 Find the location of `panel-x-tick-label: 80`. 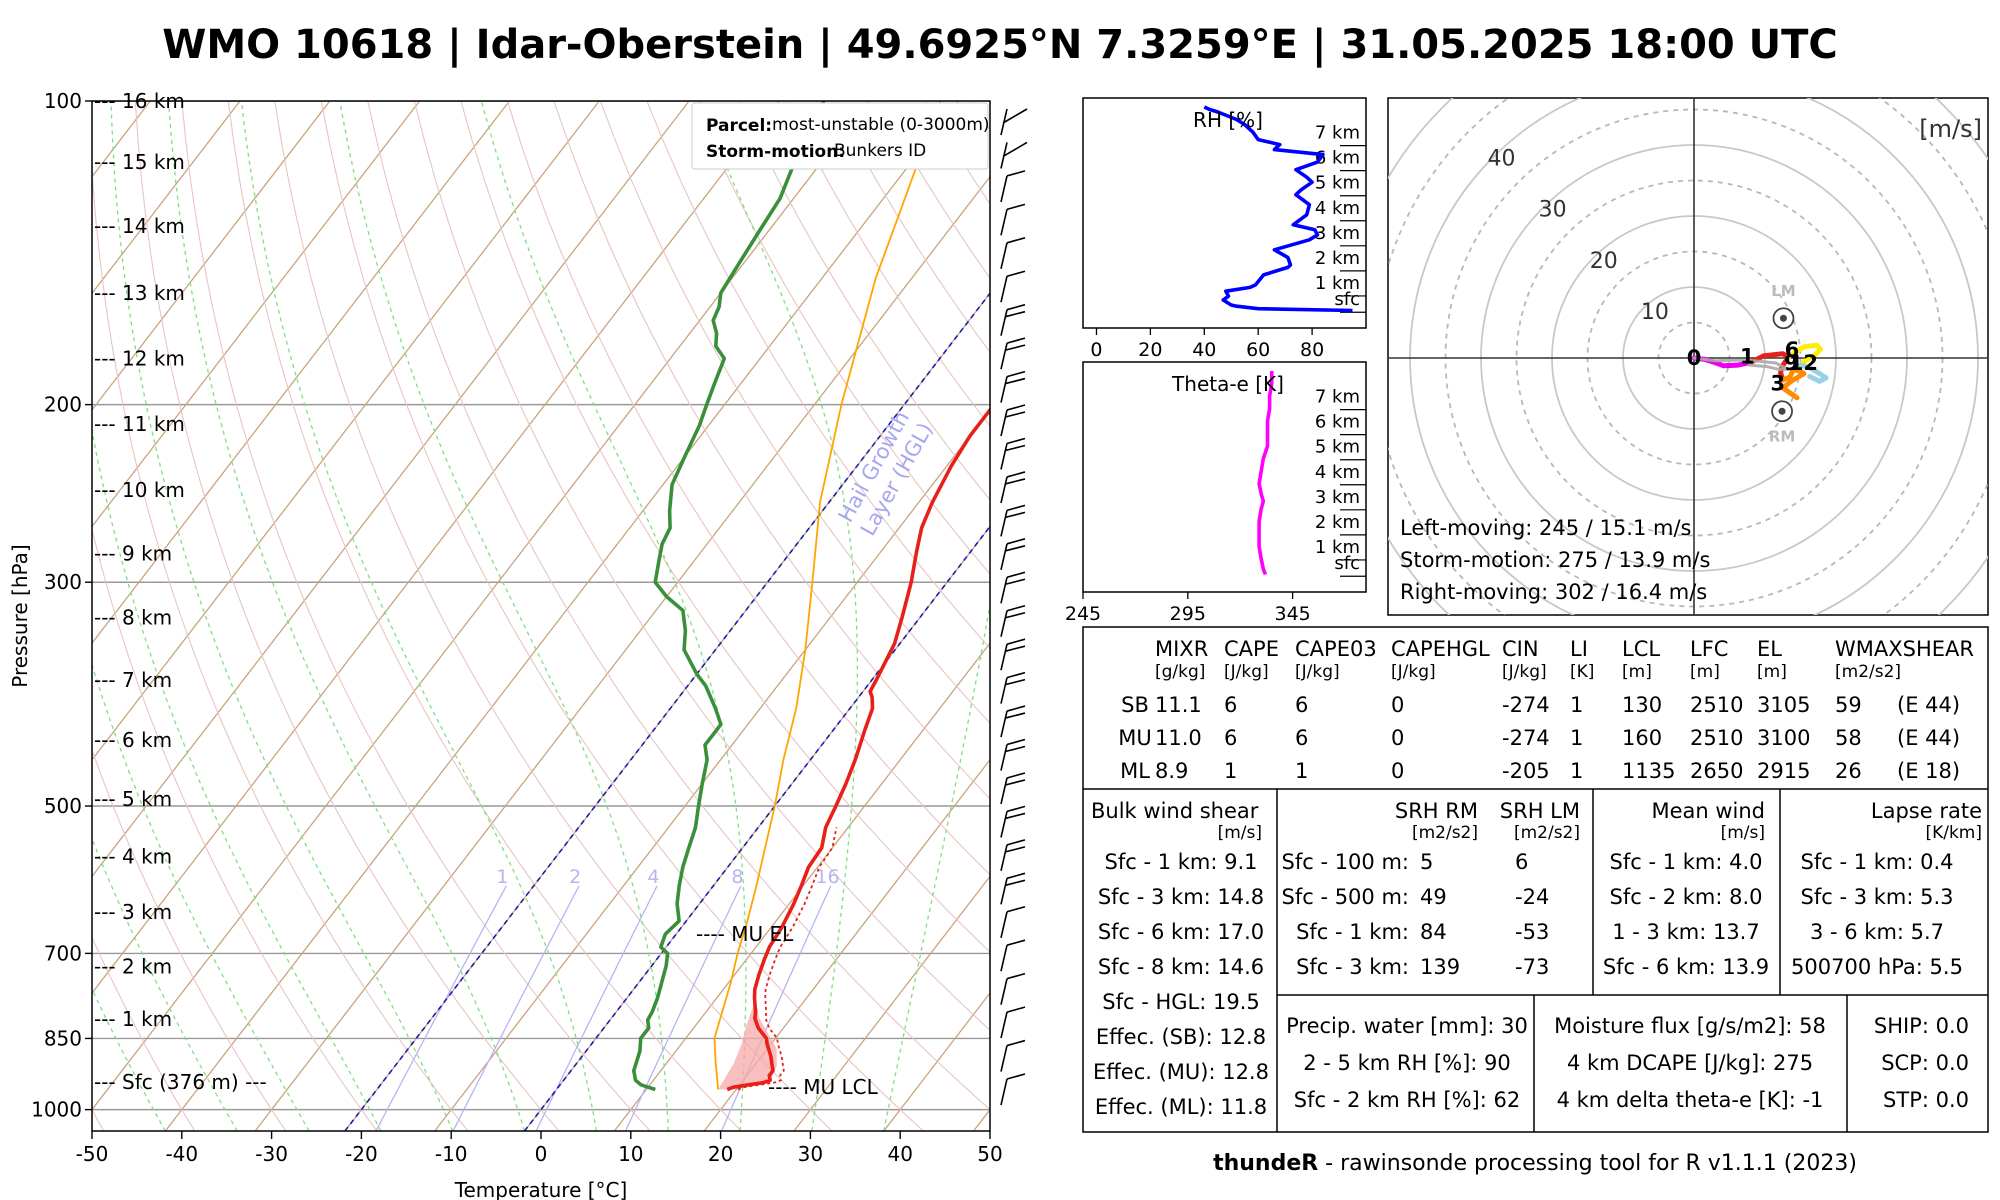

panel-x-tick-label: 80 is located at coordinates (1312, 350).